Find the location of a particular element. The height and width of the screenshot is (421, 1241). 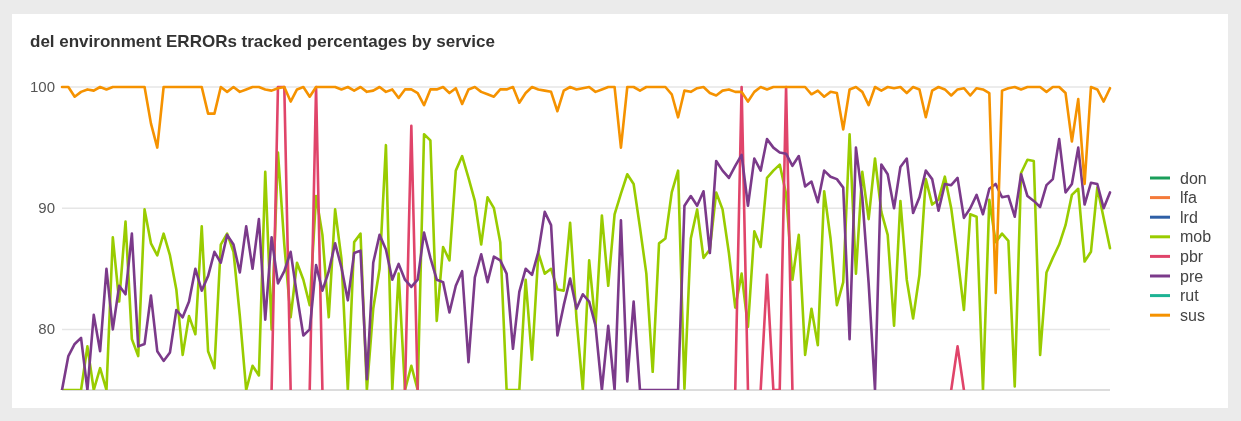

legend-label: lfa is located at coordinates (1188, 198).